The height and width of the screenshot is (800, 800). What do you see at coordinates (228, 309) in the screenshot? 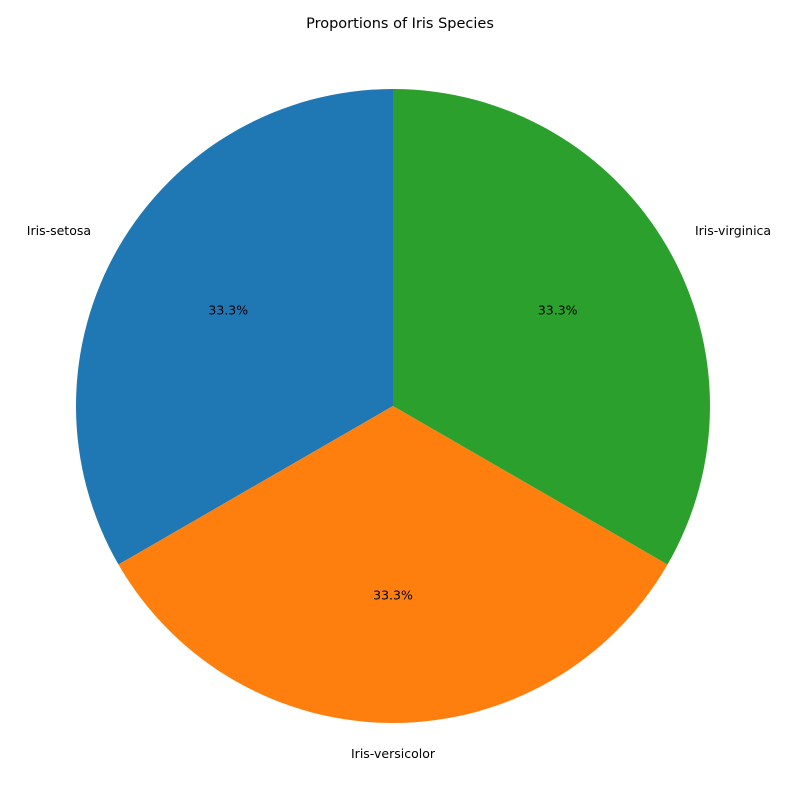
I see `slice-percent-iris-setosa: 33.3%` at bounding box center [228, 309].